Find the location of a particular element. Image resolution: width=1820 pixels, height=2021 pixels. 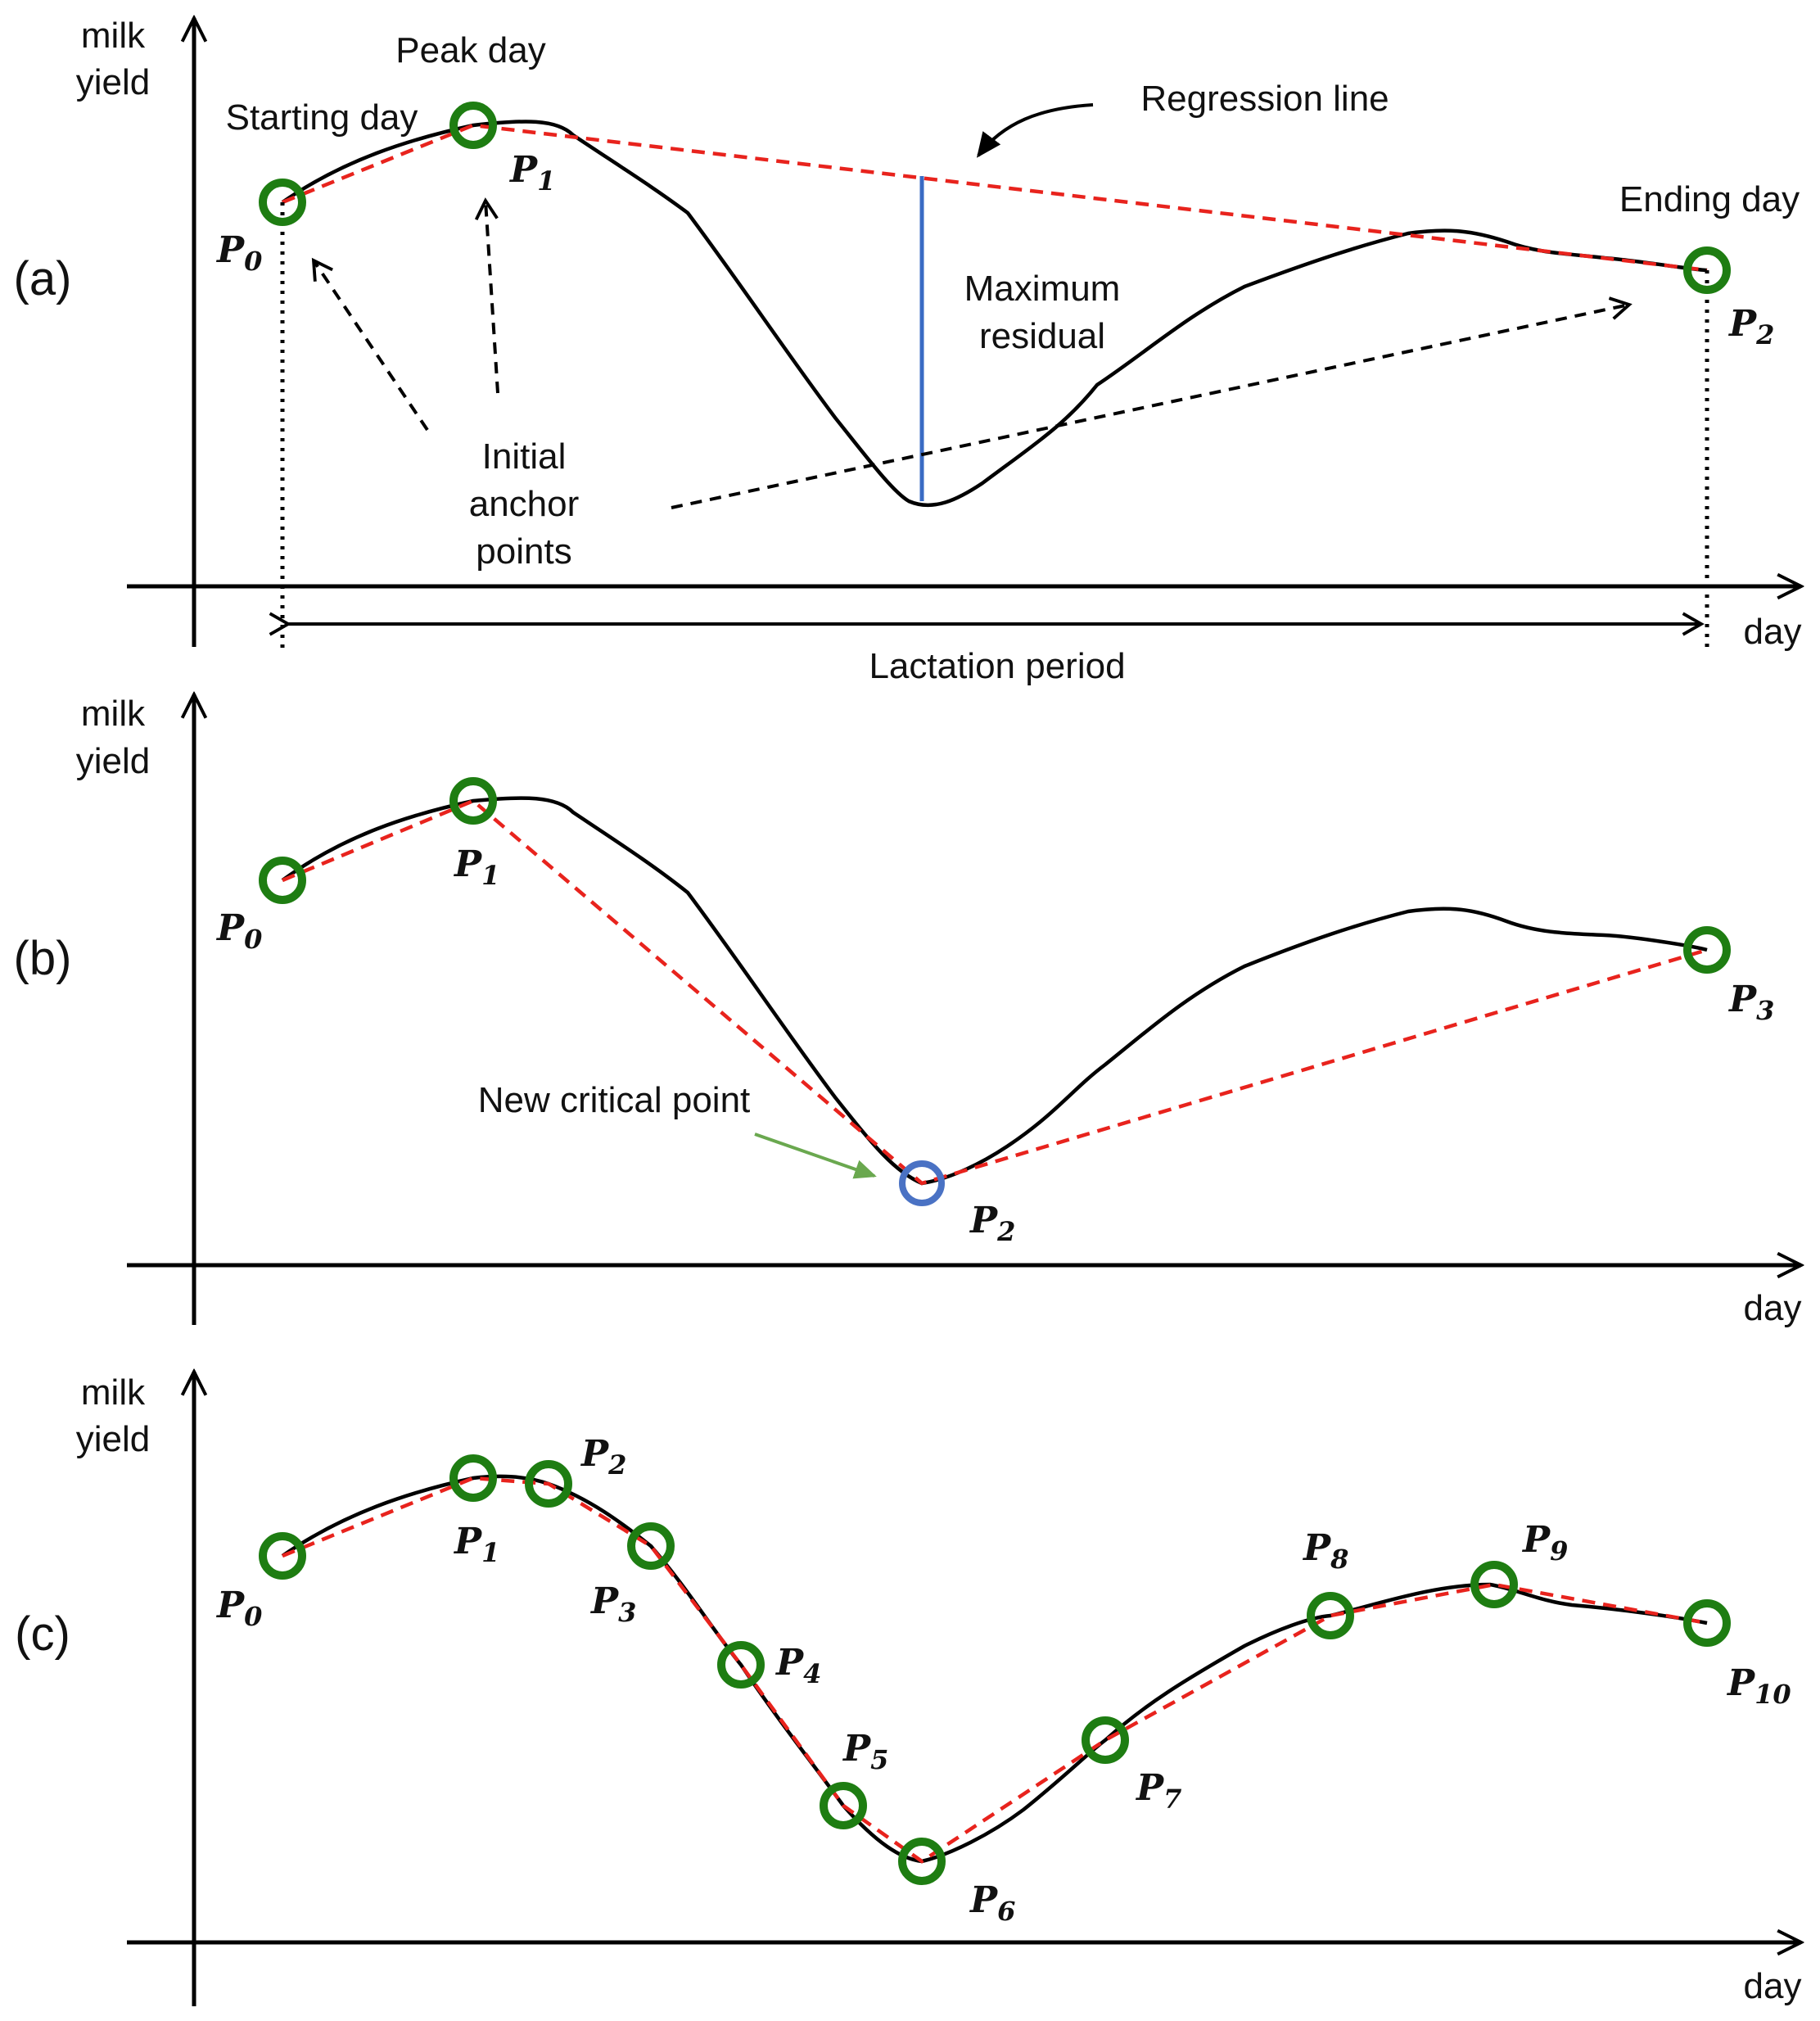

panel-label: (c) is located at coordinates (42, 1634).